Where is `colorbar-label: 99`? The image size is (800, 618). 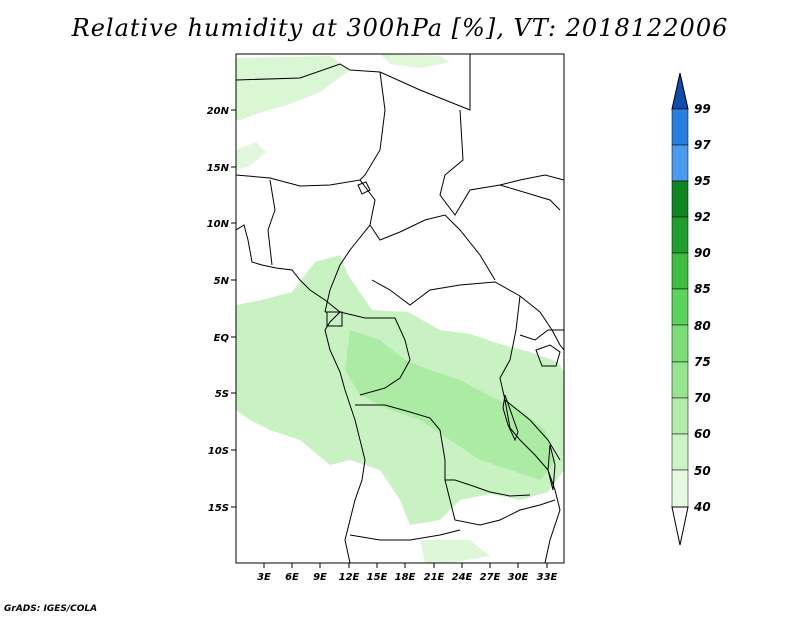
colorbar-label: 99 is located at coordinates (702, 109).